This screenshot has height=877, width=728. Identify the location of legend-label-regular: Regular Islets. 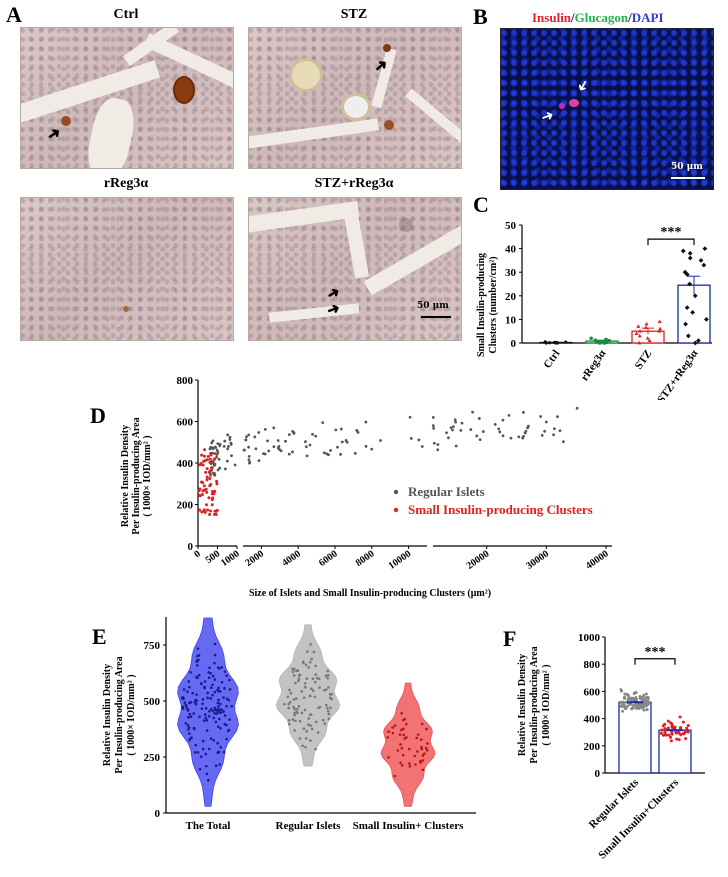
(446, 491).